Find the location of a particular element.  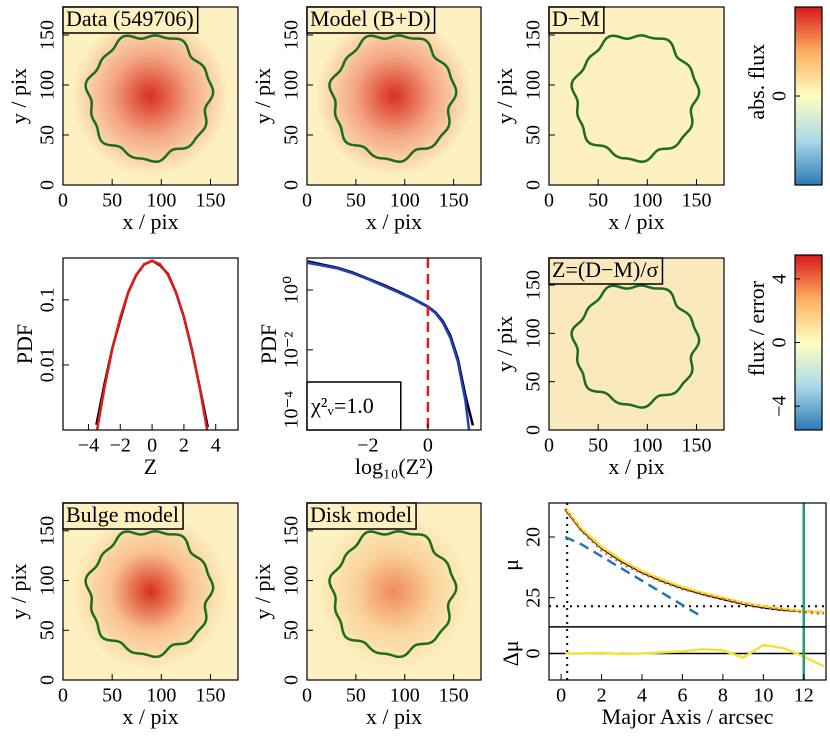

y-tick-label: 10⁻² is located at coordinates (292, 350).